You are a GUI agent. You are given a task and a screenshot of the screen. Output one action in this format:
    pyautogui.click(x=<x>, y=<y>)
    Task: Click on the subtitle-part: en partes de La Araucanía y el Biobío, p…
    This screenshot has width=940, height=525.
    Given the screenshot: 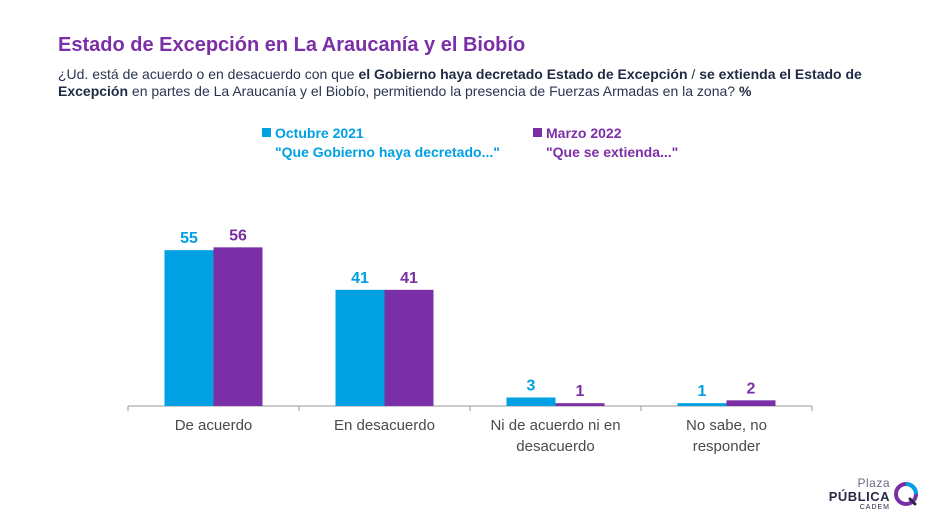 What is the action you would take?
    pyautogui.click(x=433, y=91)
    